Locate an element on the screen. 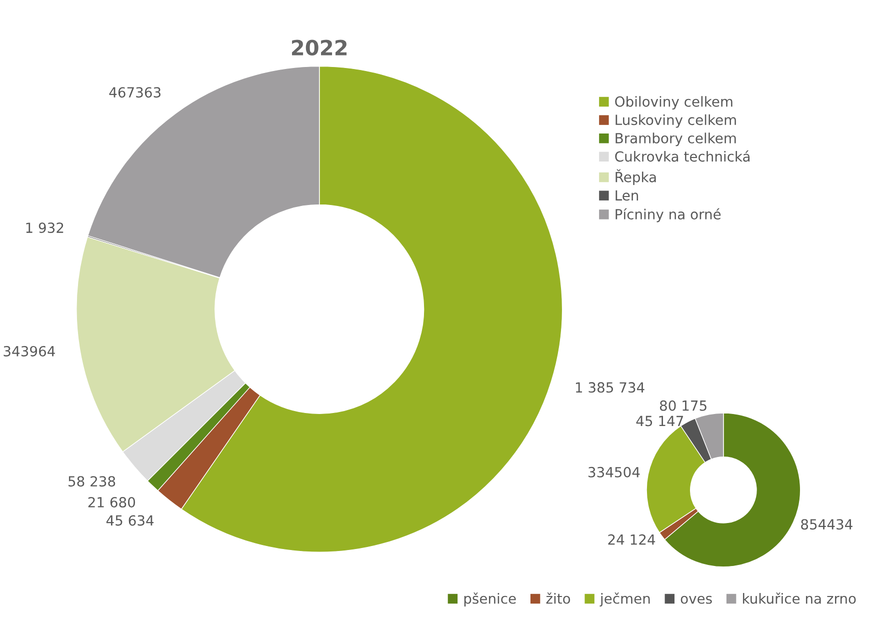  legend-label: Pícniny na orné is located at coordinates (668, 215).